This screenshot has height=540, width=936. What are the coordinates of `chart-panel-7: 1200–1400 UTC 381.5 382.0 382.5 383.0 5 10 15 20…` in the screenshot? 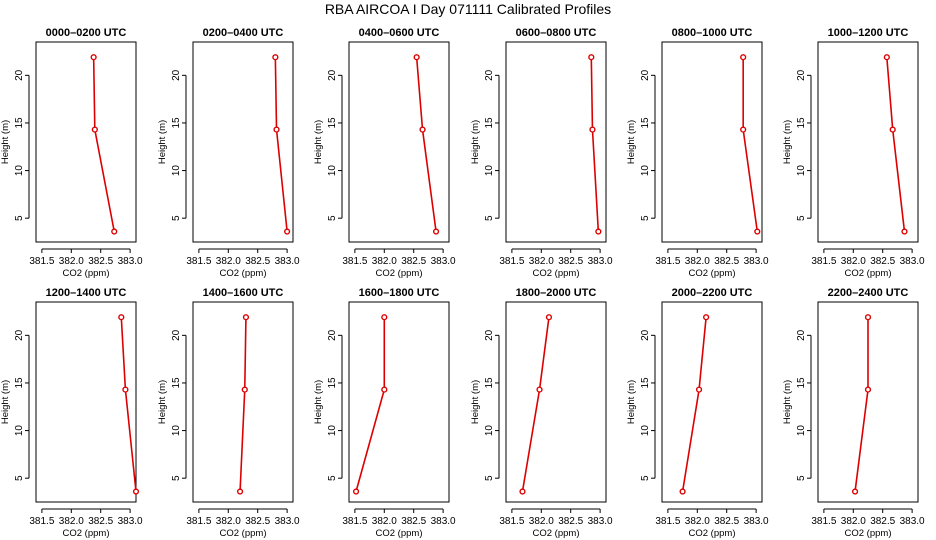 It's located at (71, 413).